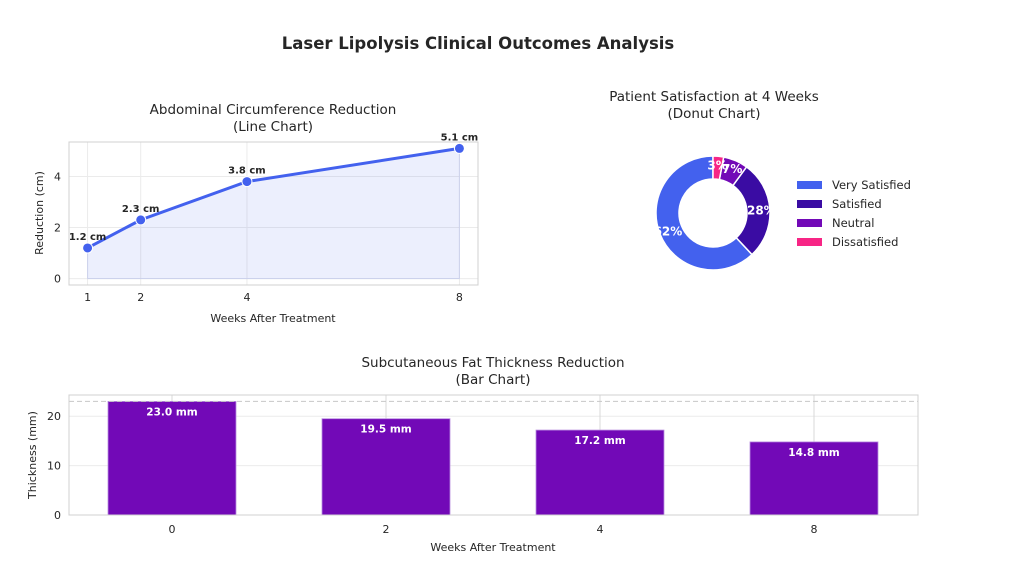  Describe the element at coordinates (386, 529) in the screenshot. I see `bar-xtick-label: 2` at that location.